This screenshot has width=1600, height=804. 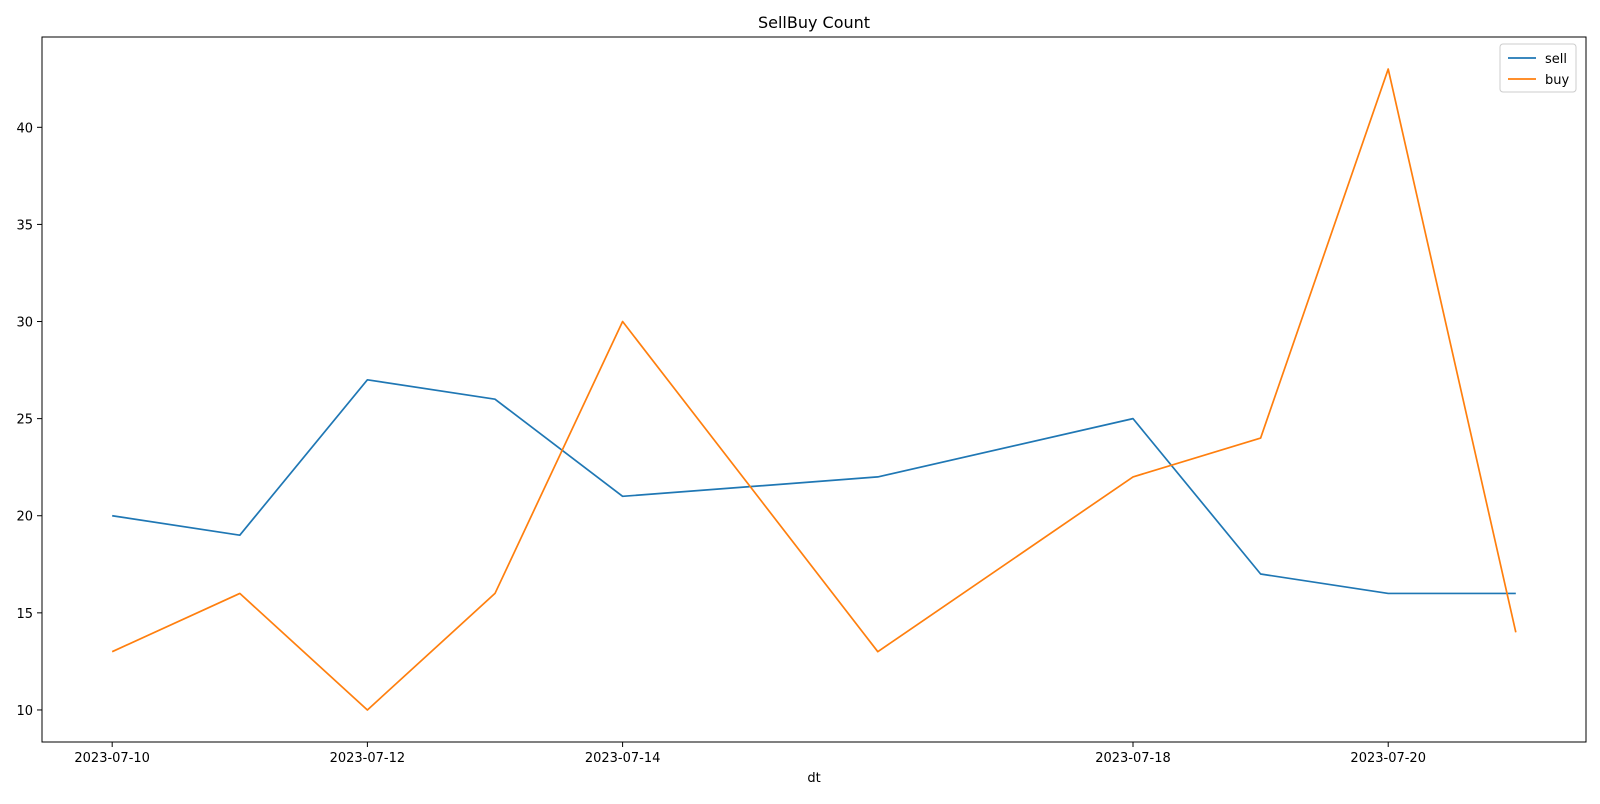 I want to click on y-tick-label: 25, so click(x=24, y=420).